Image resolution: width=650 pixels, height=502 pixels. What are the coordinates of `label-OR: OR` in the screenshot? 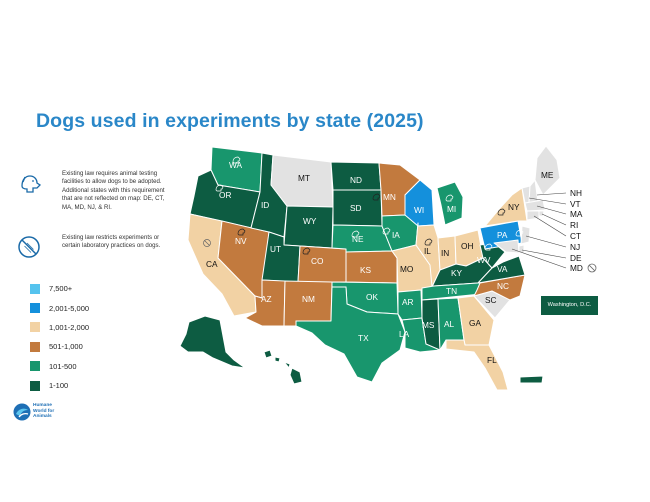 It's located at (225, 195).